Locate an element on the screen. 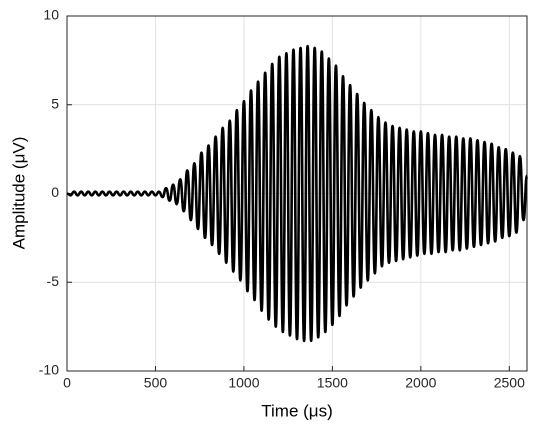 This screenshot has height=435, width=550. x-tick-label: 0 is located at coordinates (67, 383).